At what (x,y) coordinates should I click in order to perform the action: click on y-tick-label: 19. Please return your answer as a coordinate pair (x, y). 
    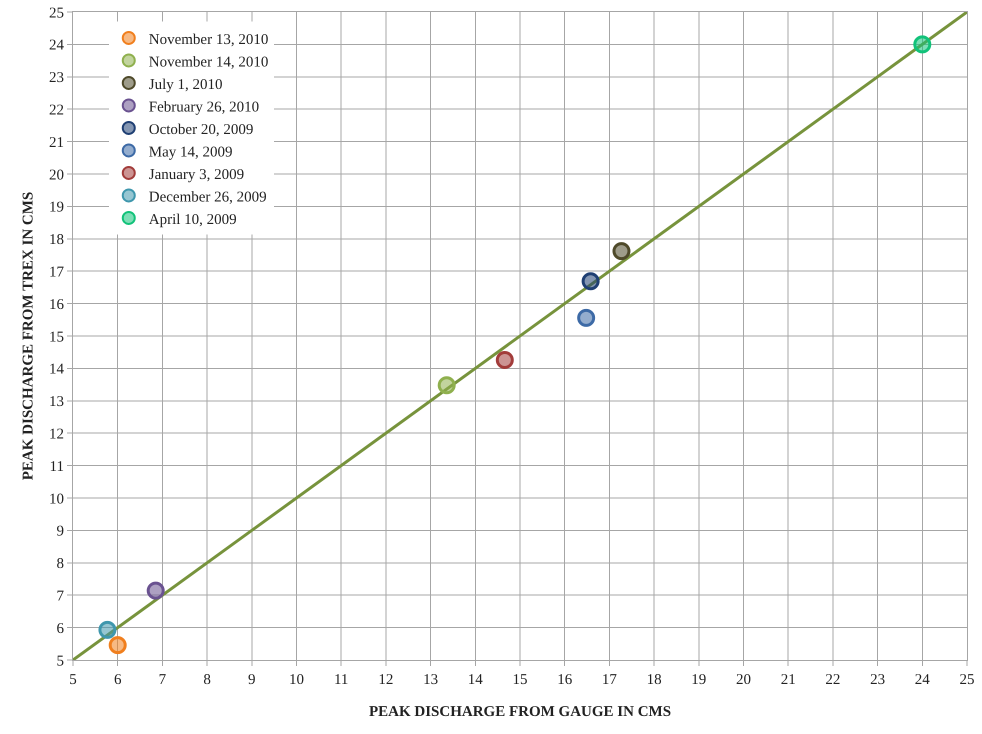
    Looking at the image, I should click on (56, 208).